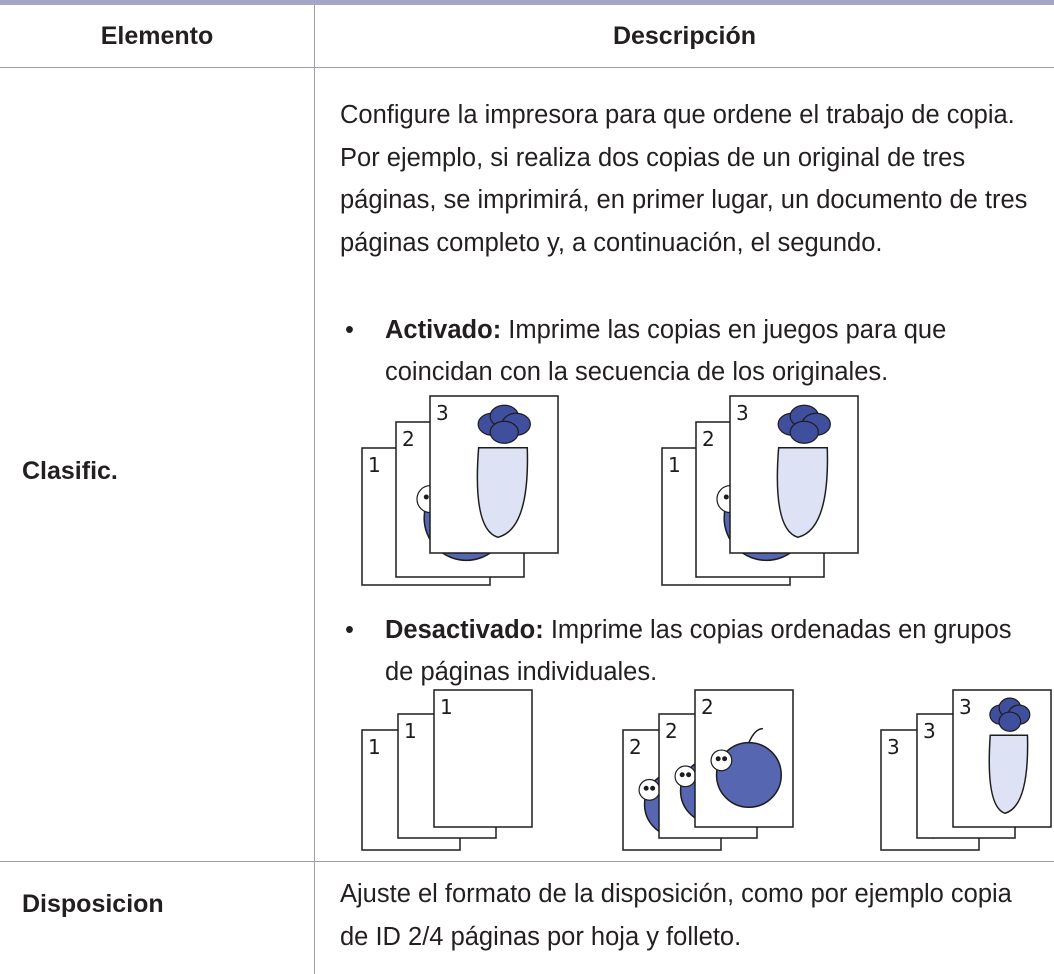  What do you see at coordinates (70, 471) in the screenshot?
I see `item-cell: Clasific.` at bounding box center [70, 471].